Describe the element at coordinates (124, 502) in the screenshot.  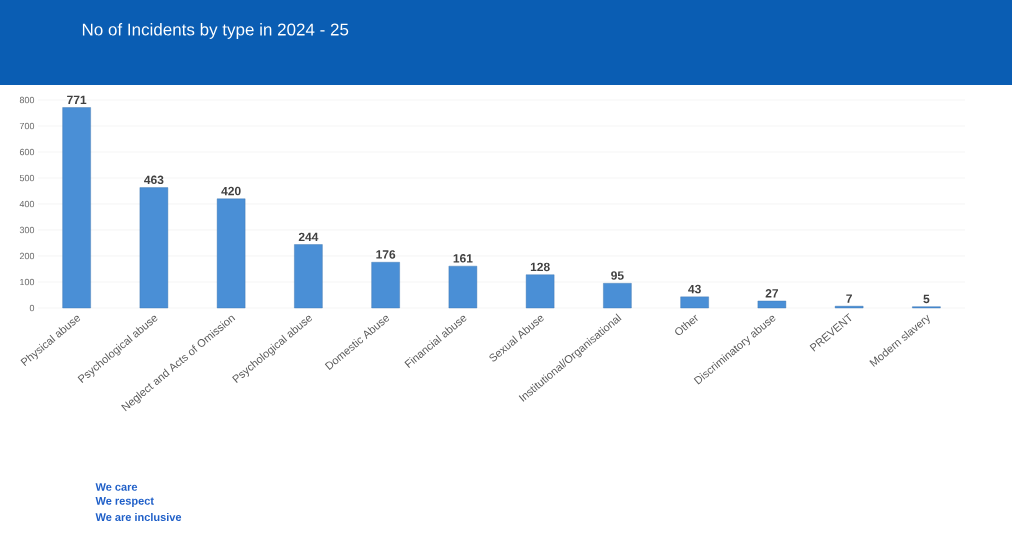
I see `text: We respect` at that location.